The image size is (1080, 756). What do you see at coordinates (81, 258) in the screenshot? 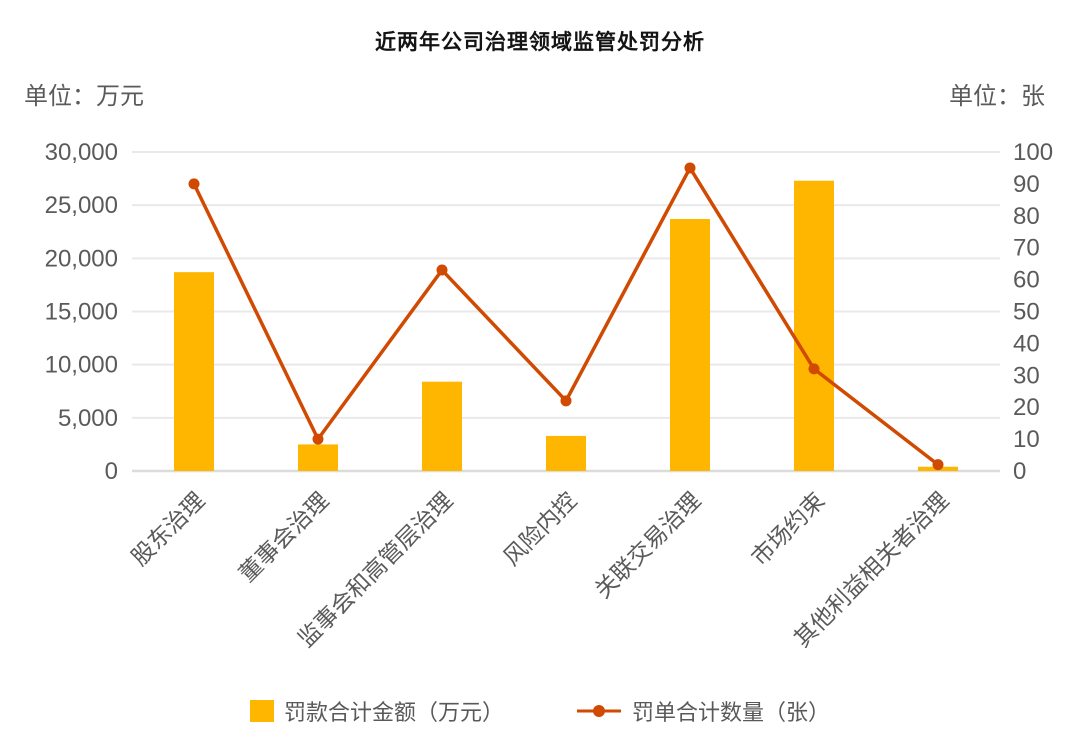
I see `left-axis-tick-label: 20,000` at bounding box center [81, 258].